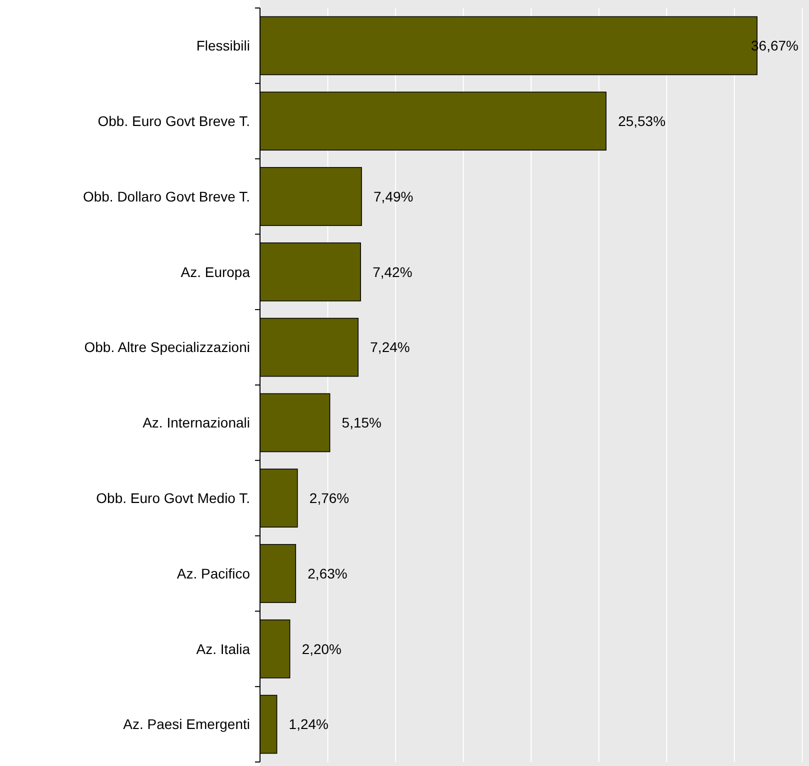  Describe the element at coordinates (166, 196) in the screenshot. I see `y-tick-label: Obb. Dollaro Govt Breve T.` at that location.